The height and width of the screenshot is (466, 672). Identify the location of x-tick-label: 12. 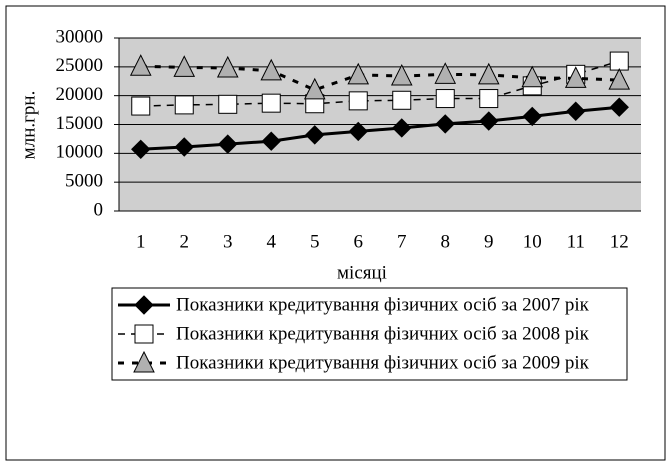
(619, 241).